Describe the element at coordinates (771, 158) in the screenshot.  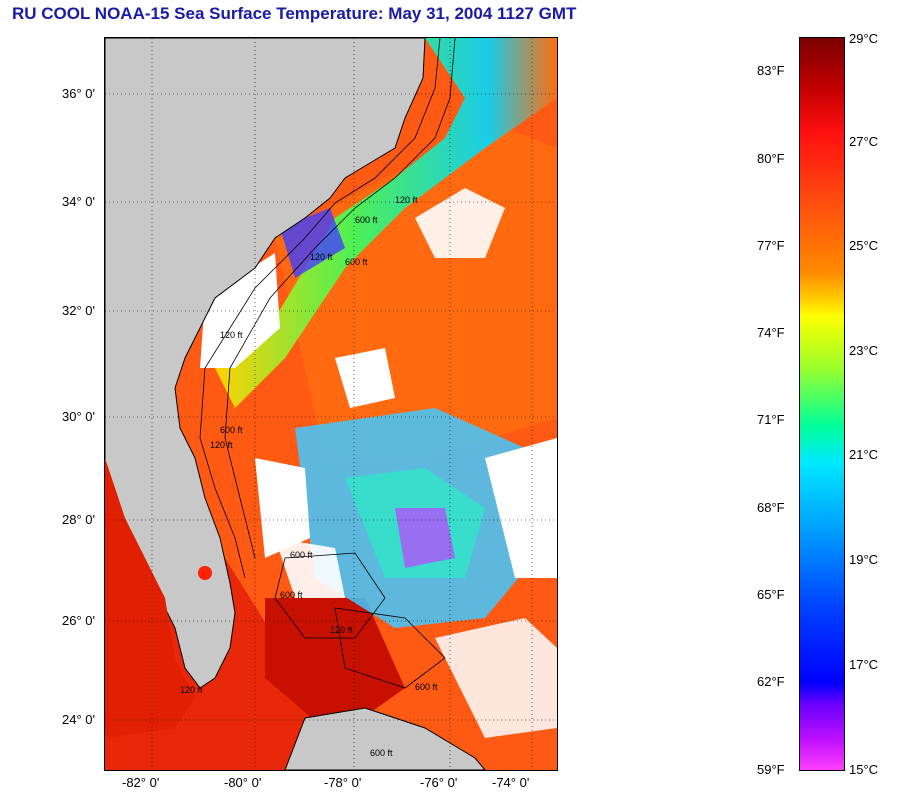
I see `fahrenheit-label: 80°F` at that location.